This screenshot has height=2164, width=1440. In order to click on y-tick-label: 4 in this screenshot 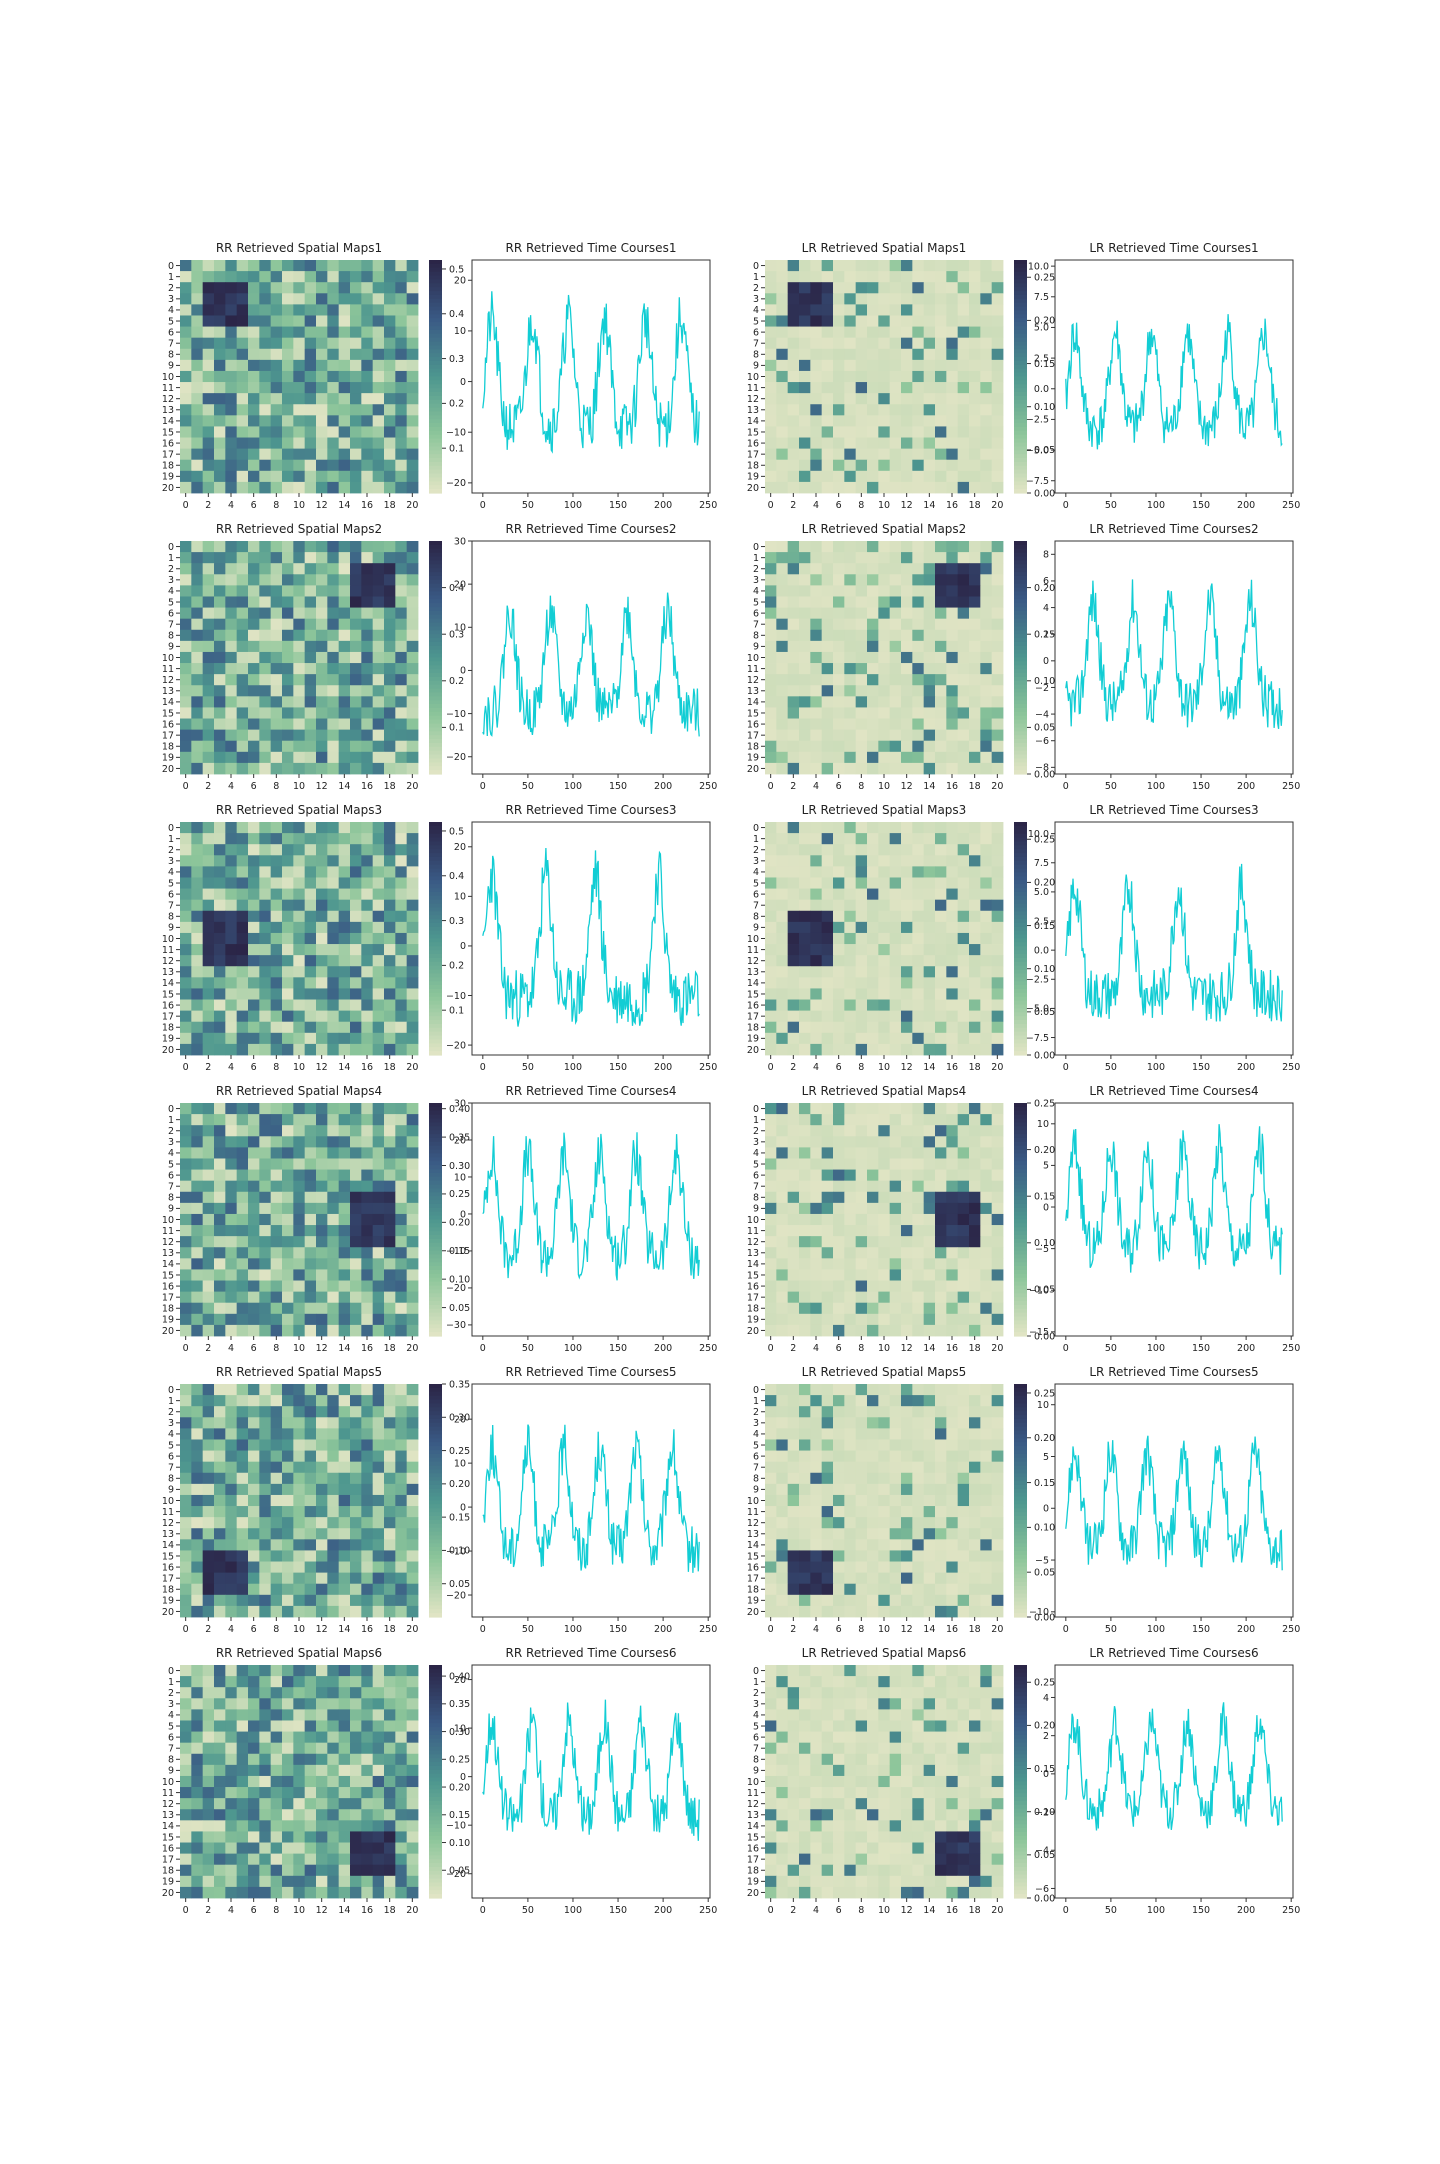, I will do `click(171, 1153)`.